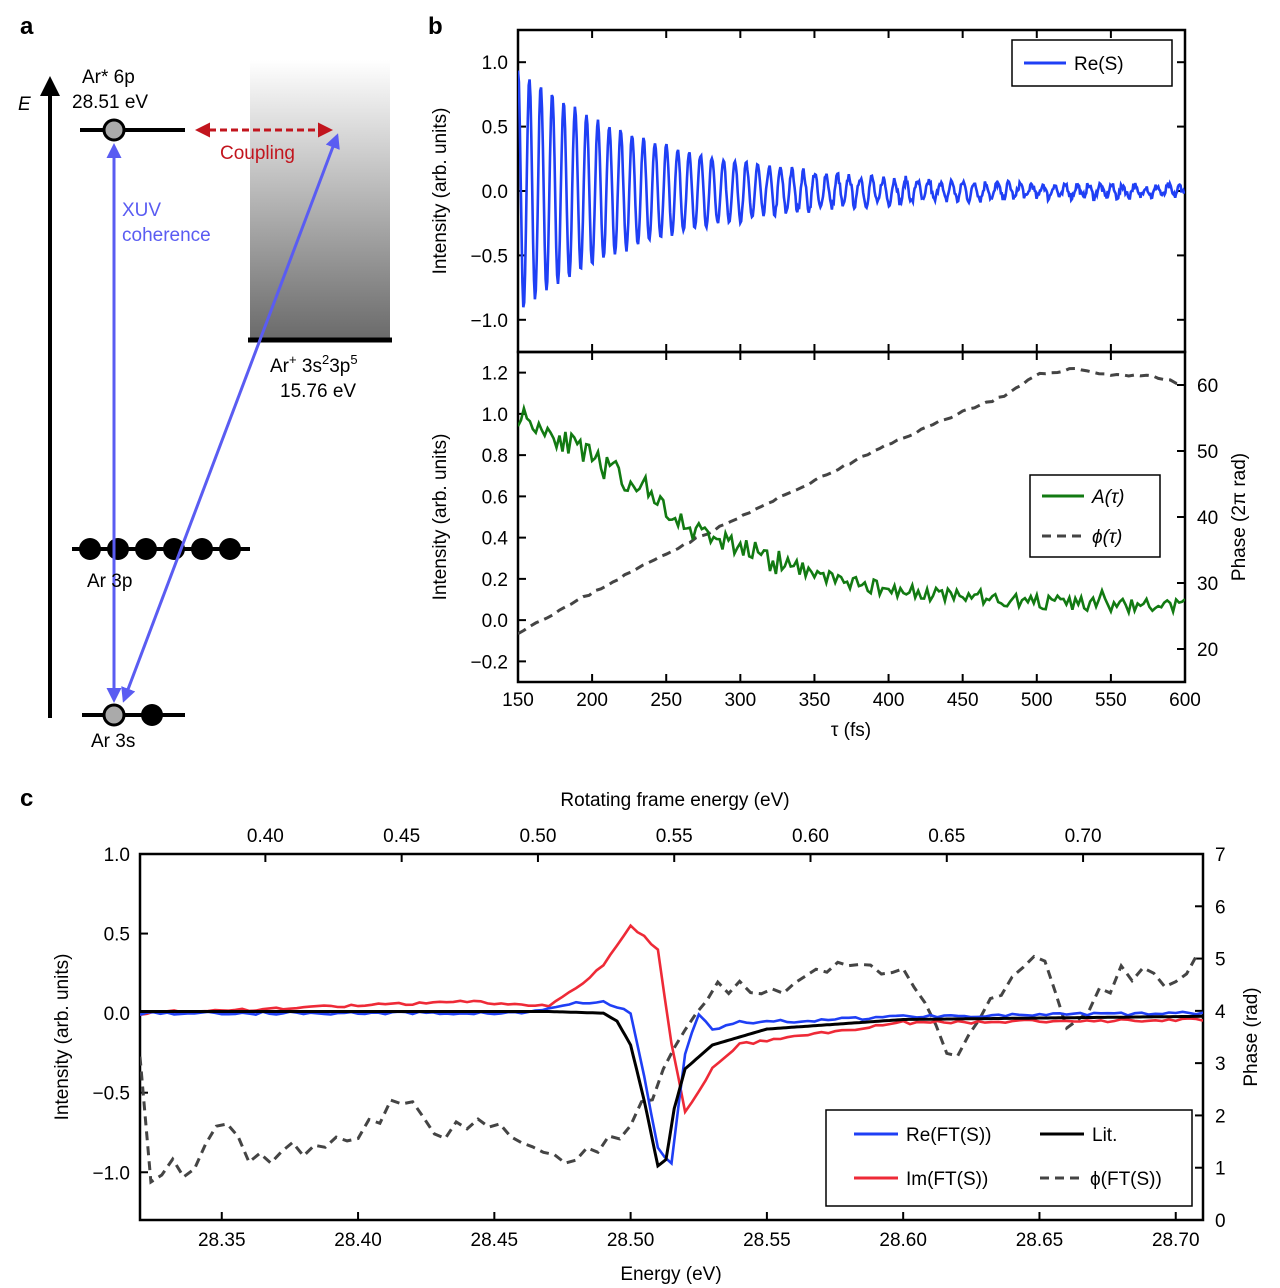 The image size is (1280, 1288). What do you see at coordinates (670, 1274) in the screenshot?
I see `x-axis-label: Energy (eV)` at bounding box center [670, 1274].